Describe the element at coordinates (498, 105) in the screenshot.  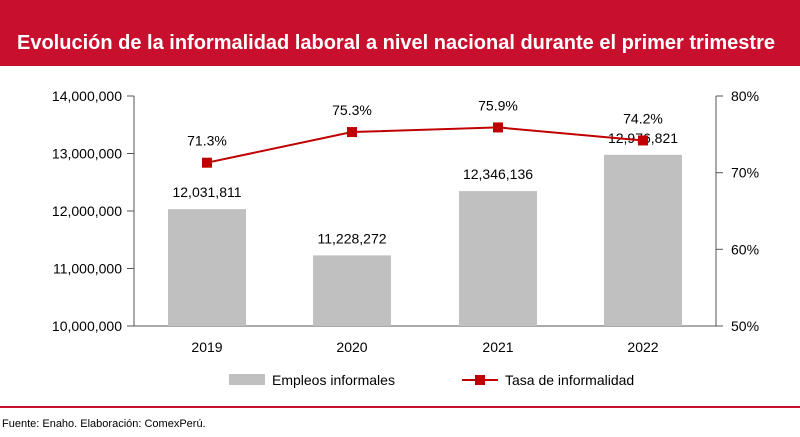
I see `rate-value-label: 75.9%` at that location.